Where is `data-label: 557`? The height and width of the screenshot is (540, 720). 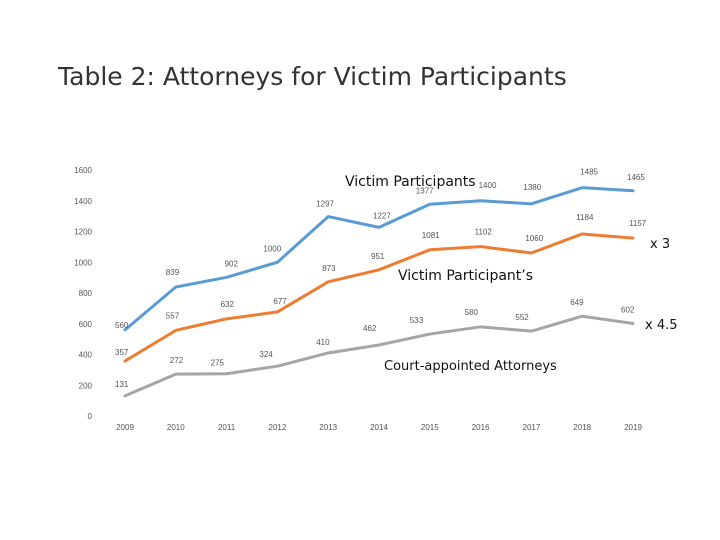
data-label: 557 is located at coordinates (173, 315).